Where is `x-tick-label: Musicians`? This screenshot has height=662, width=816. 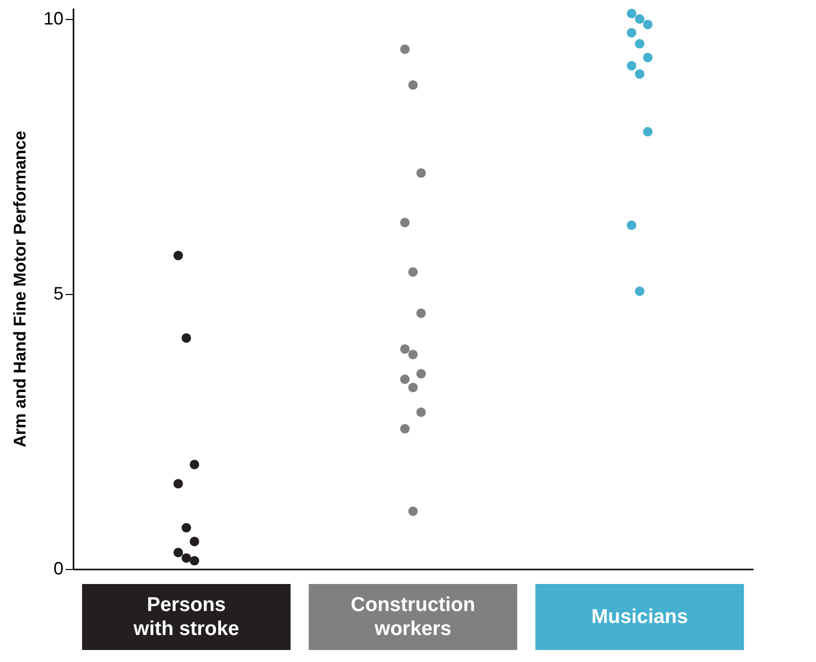 x-tick-label: Musicians is located at coordinates (639, 617).